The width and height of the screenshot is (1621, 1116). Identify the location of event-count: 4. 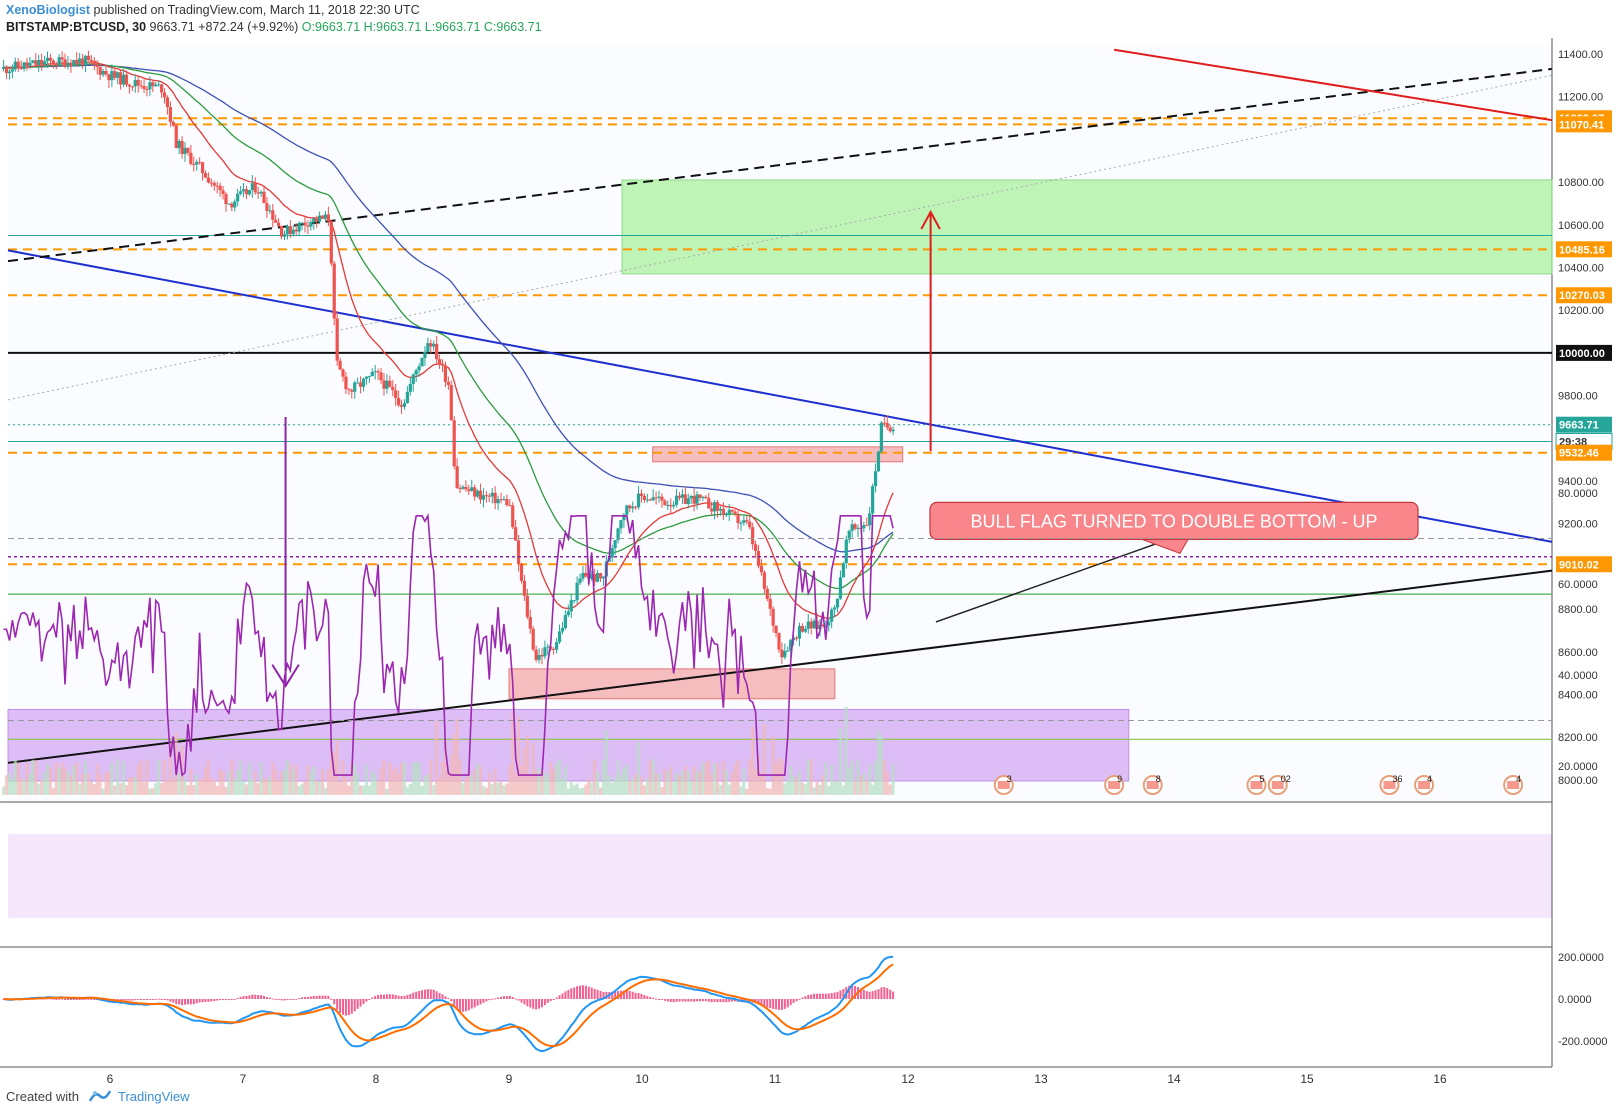
(1429, 779).